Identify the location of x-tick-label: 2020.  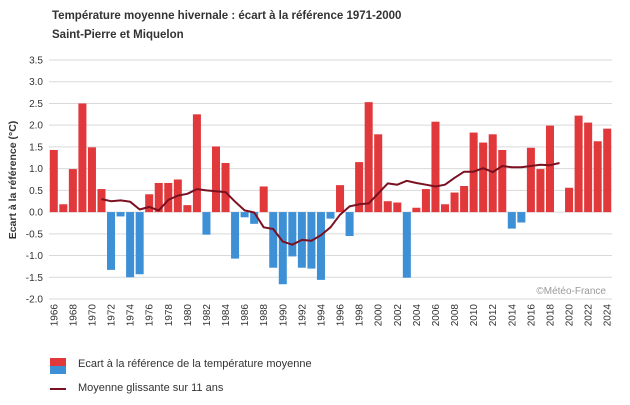
(570, 315).